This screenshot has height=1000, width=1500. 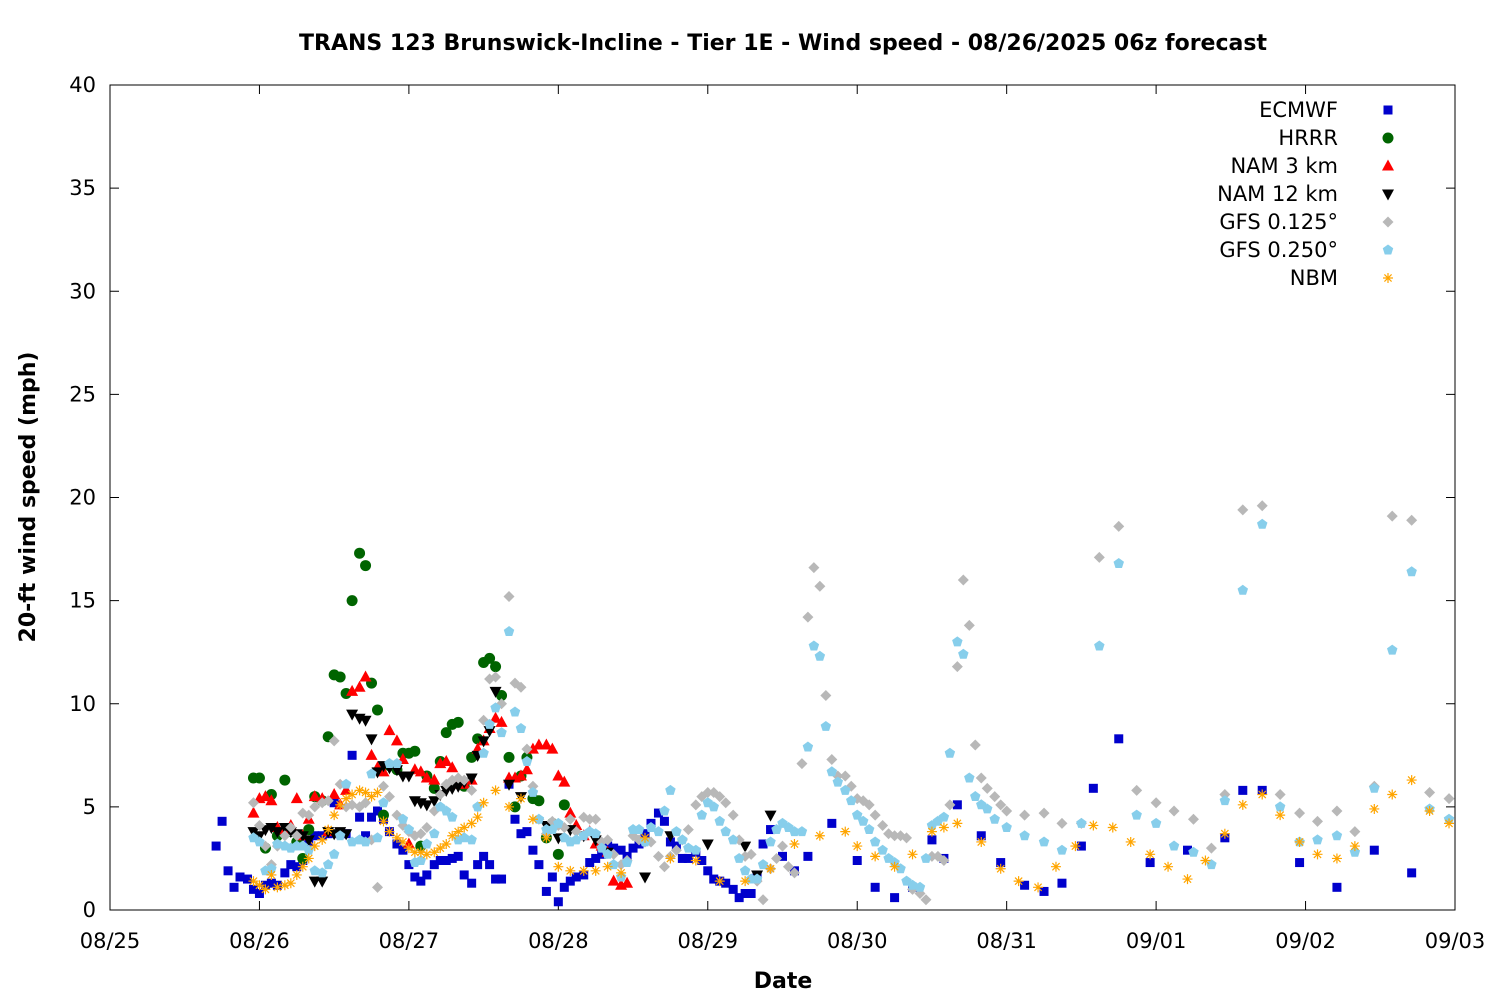 What do you see at coordinates (89, 807) in the screenshot?
I see `y-tick-label: 5` at bounding box center [89, 807].